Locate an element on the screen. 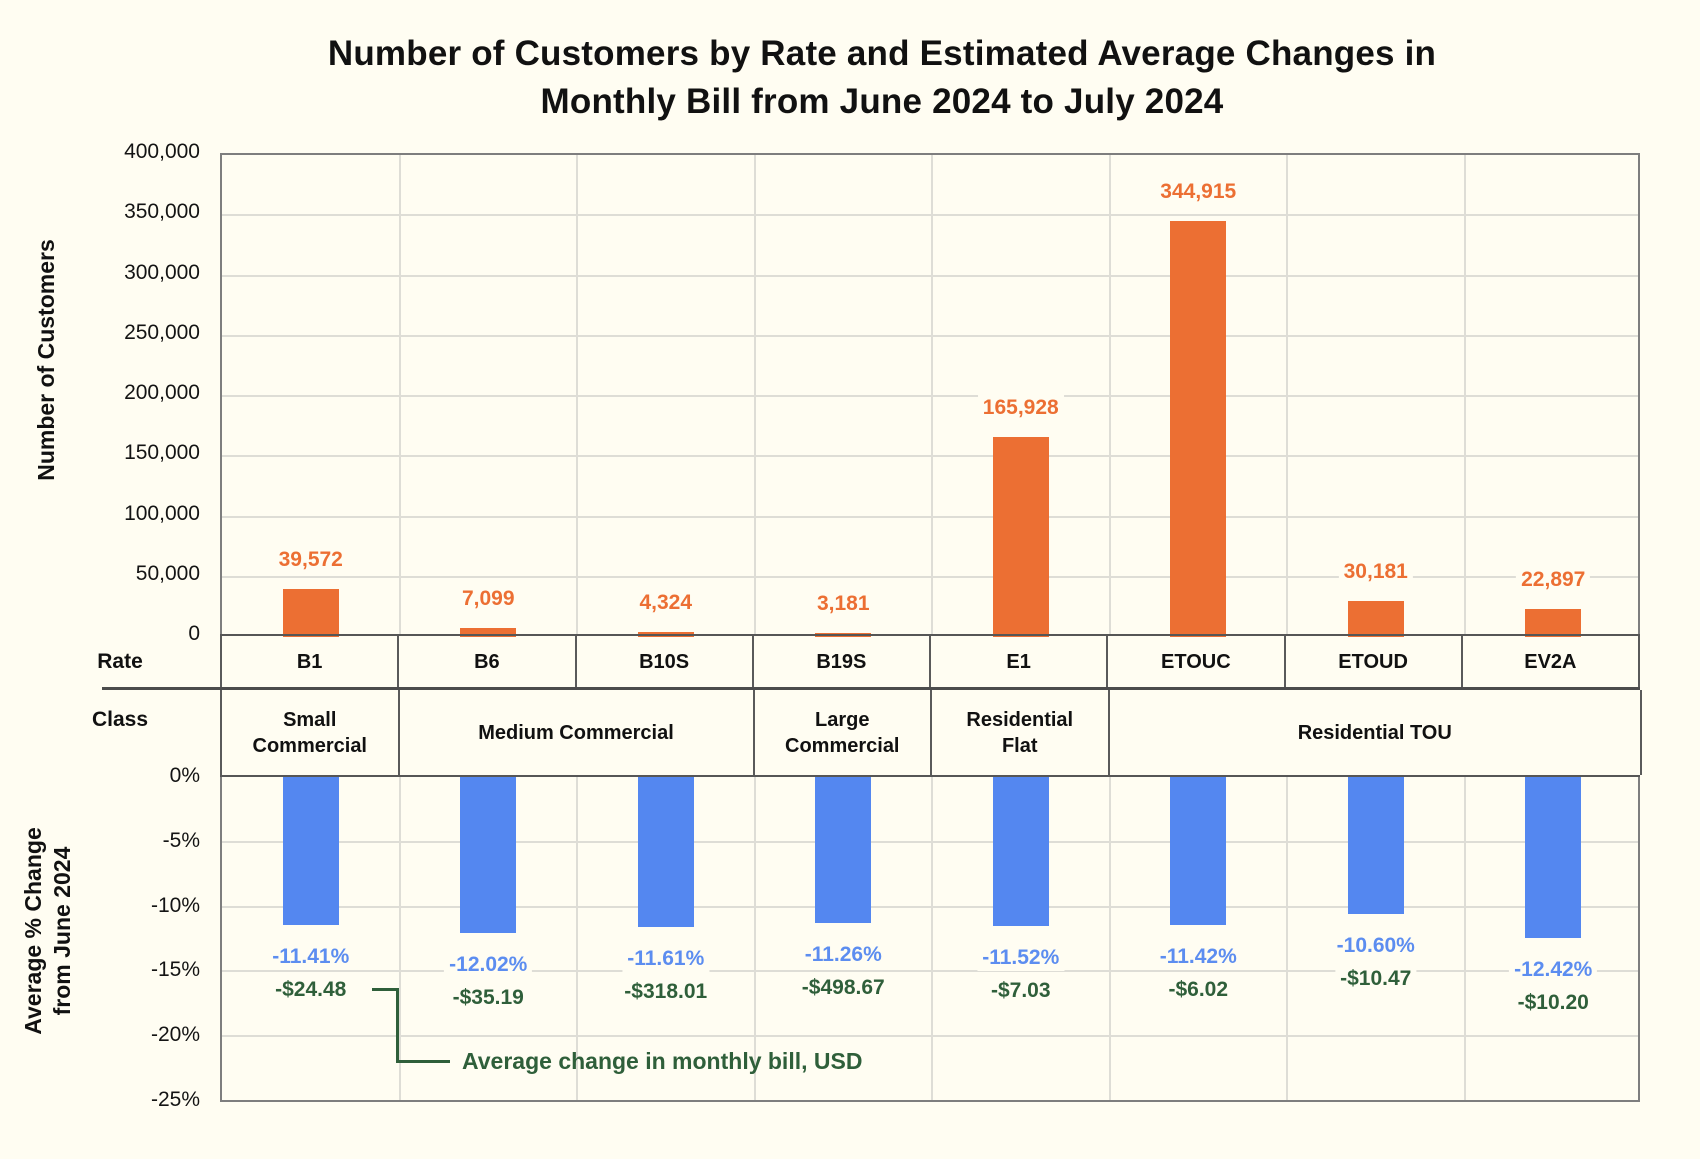 Image resolution: width=1700 pixels, height=1159 pixels. top-axis-tick-label: 250,000 is located at coordinates (162, 332).